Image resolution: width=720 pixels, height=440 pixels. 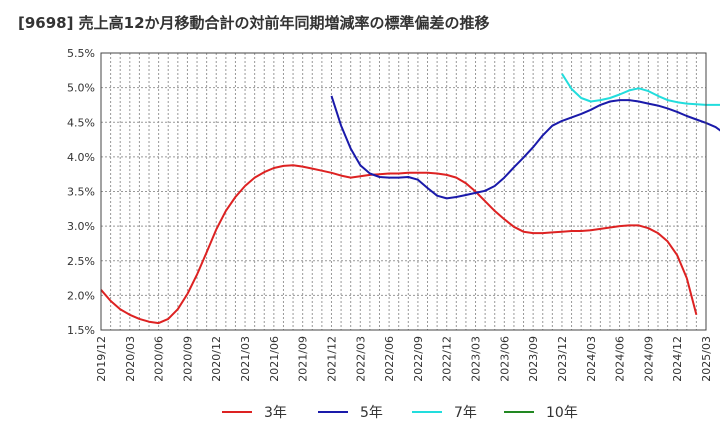 What do you see at coordinates (159, 359) in the screenshot?
I see `x-tick-label: 2020/06` at bounding box center [159, 359].